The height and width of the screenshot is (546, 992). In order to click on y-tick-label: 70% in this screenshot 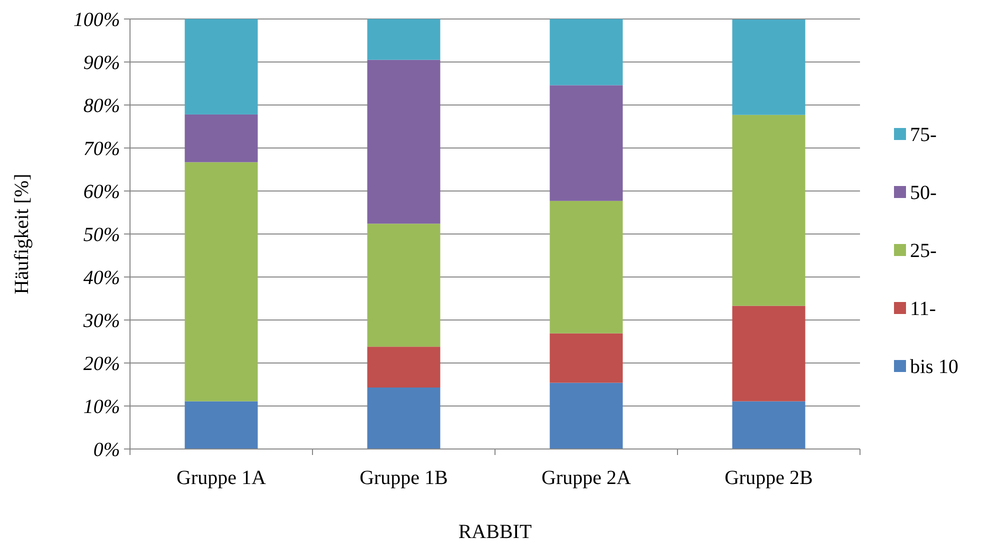, I will do `click(101, 149)`.